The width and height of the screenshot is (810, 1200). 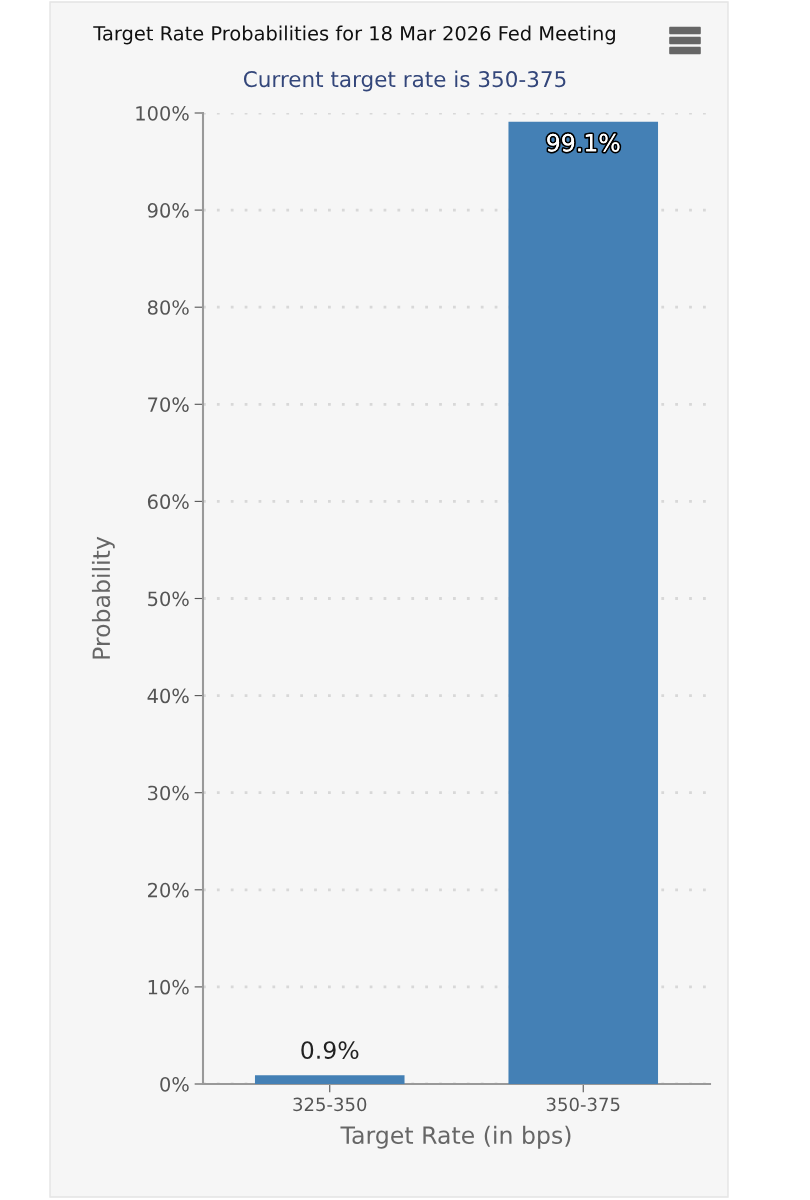 I want to click on y-tick-label: 80%, so click(x=168, y=307).